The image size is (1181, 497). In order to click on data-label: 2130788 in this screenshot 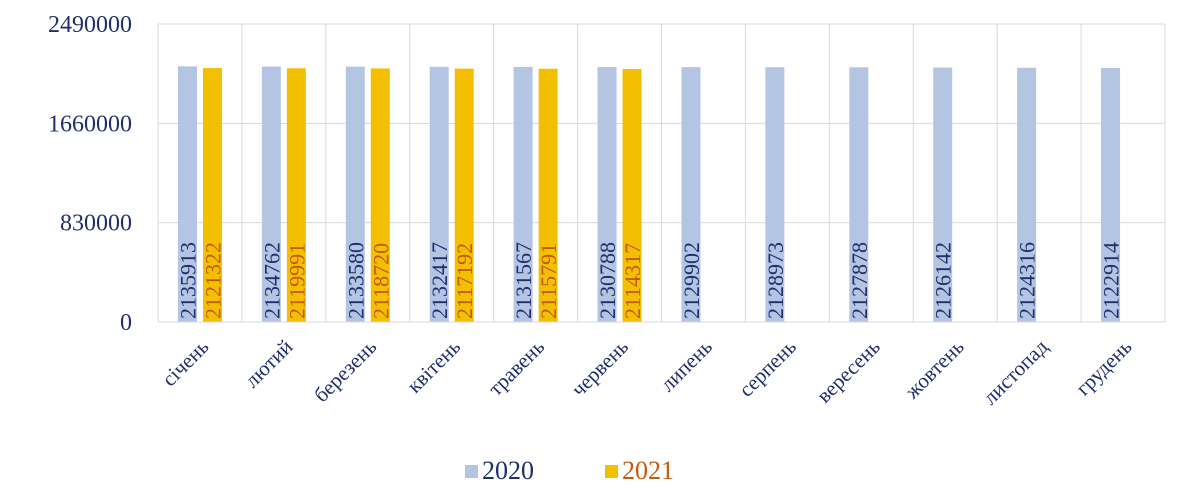, I will do `click(607, 280)`.